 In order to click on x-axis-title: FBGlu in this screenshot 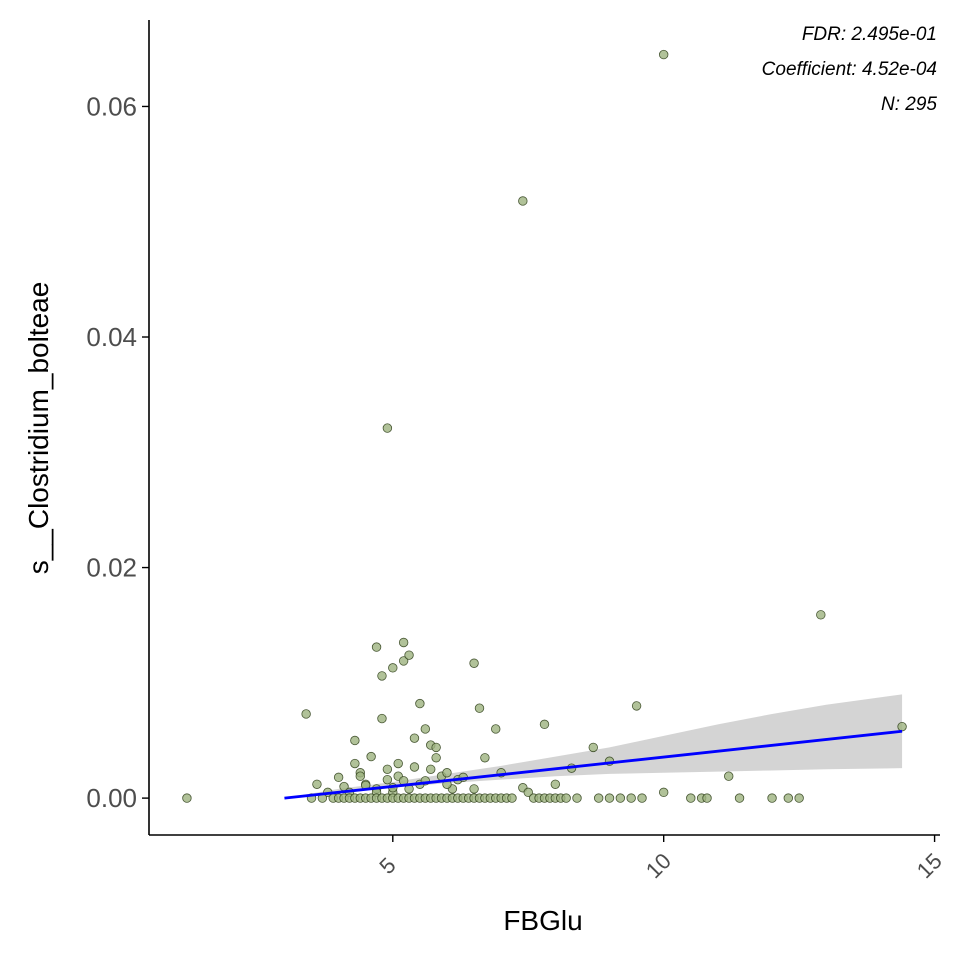, I will do `click(542, 920)`.